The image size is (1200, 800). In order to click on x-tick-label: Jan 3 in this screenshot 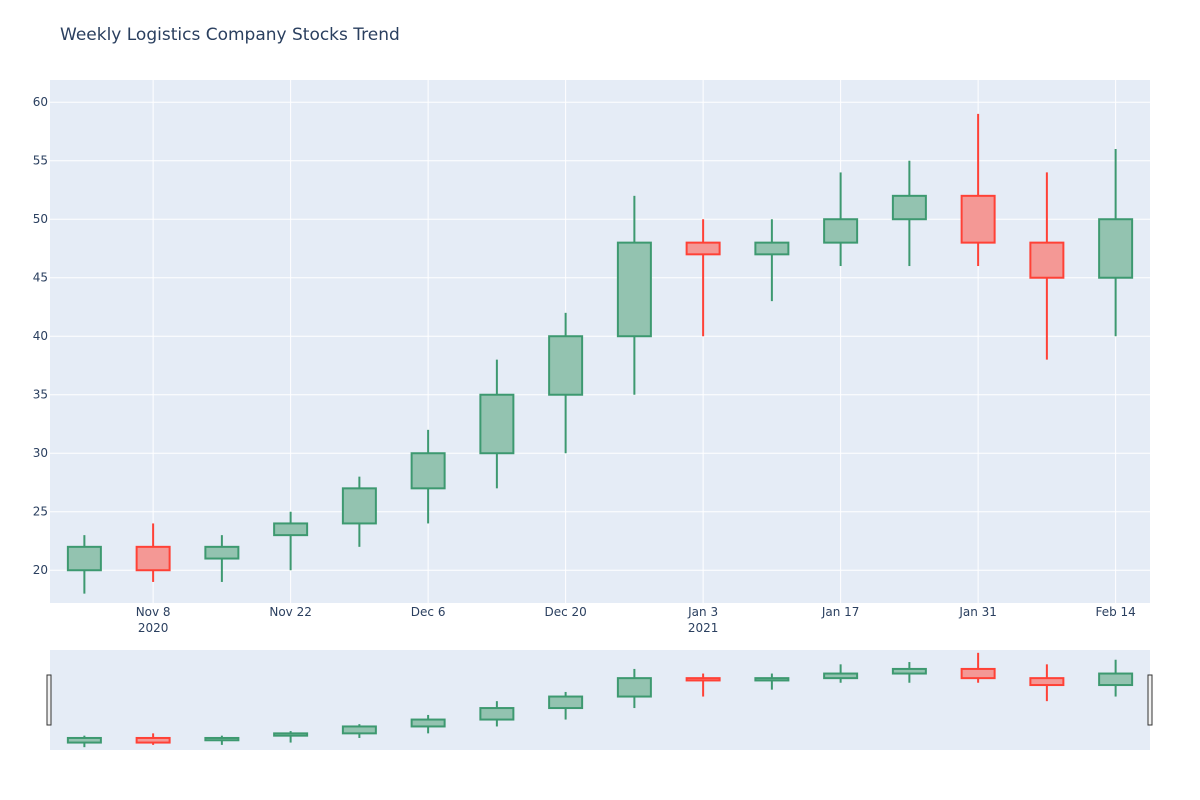, I will do `click(702, 612)`.